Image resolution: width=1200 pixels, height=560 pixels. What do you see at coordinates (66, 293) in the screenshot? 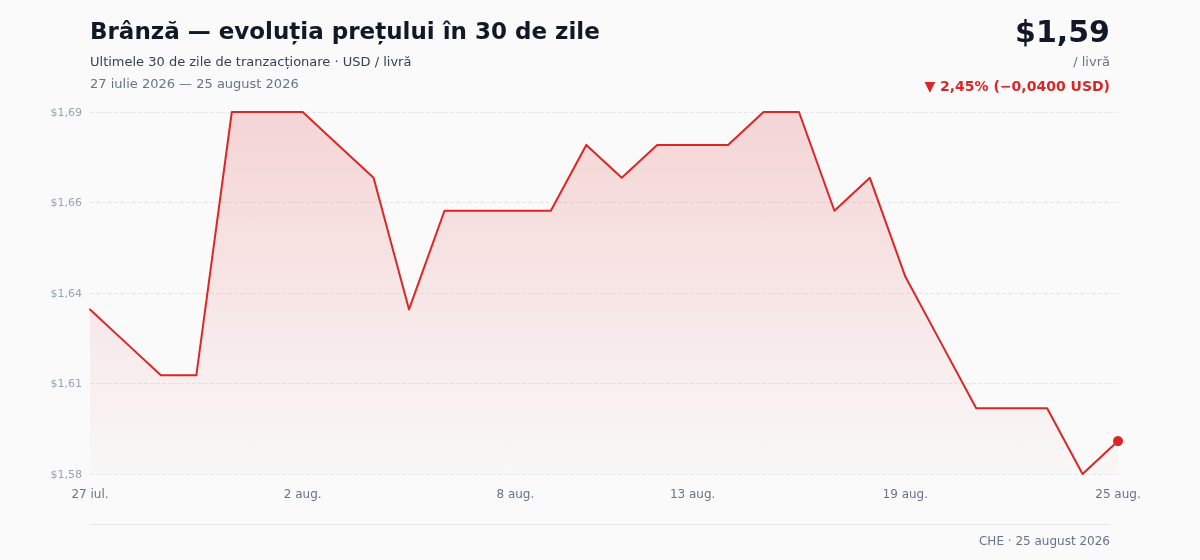
I see `y-tick-label: $1,64` at bounding box center [66, 293].